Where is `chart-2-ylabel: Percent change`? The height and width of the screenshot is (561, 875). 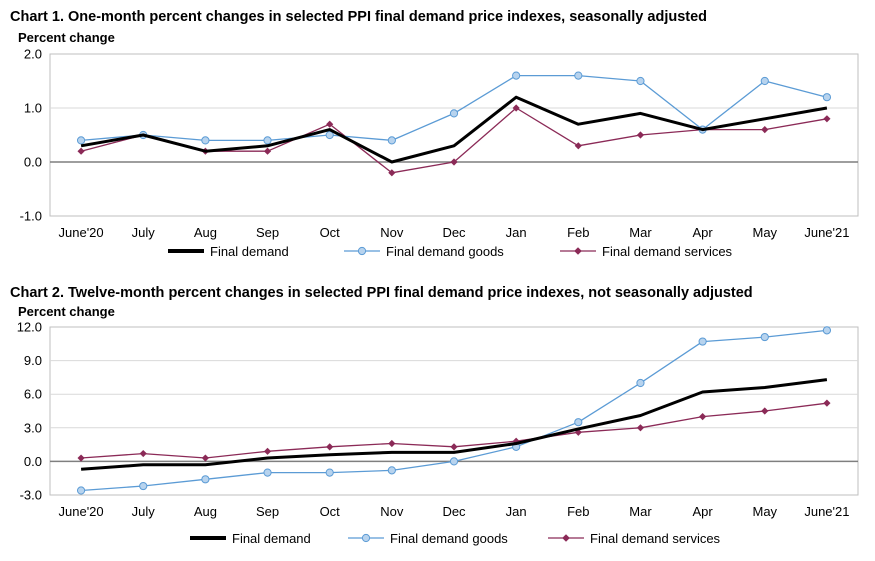 chart-2-ylabel: Percent change is located at coordinates (66, 311).